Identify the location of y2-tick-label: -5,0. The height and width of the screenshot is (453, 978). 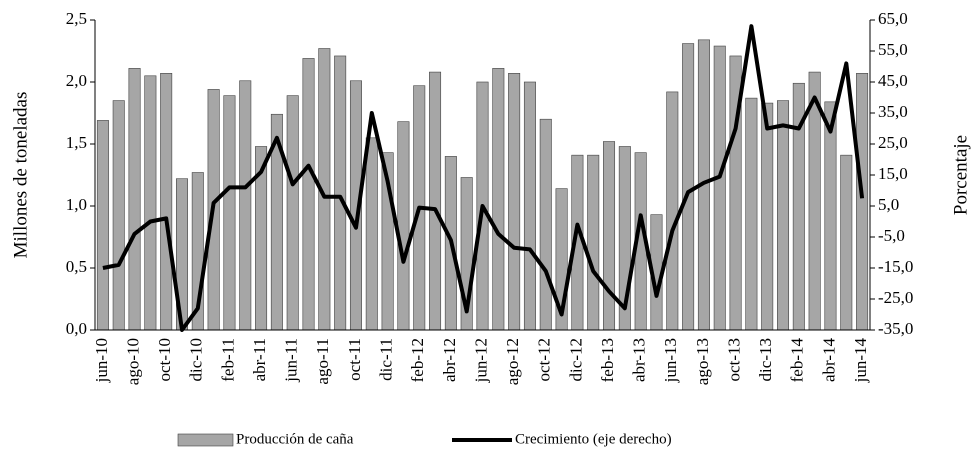
(891, 235).